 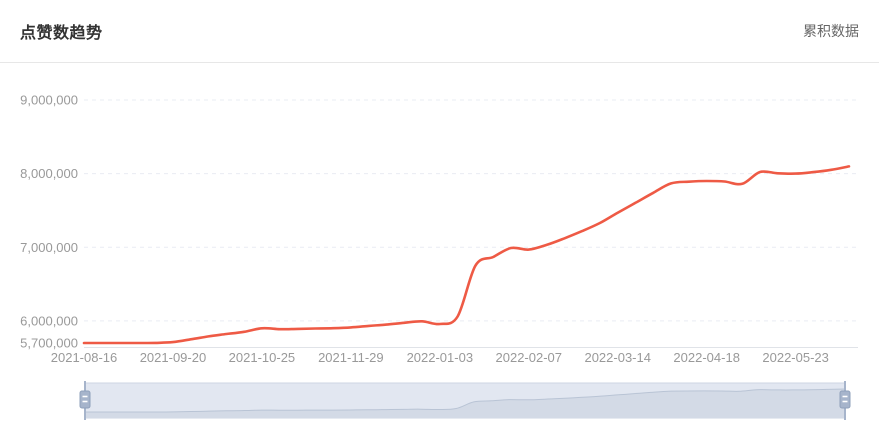 What do you see at coordinates (173, 357) in the screenshot?
I see `x-tick-label: 2021-09-20` at bounding box center [173, 357].